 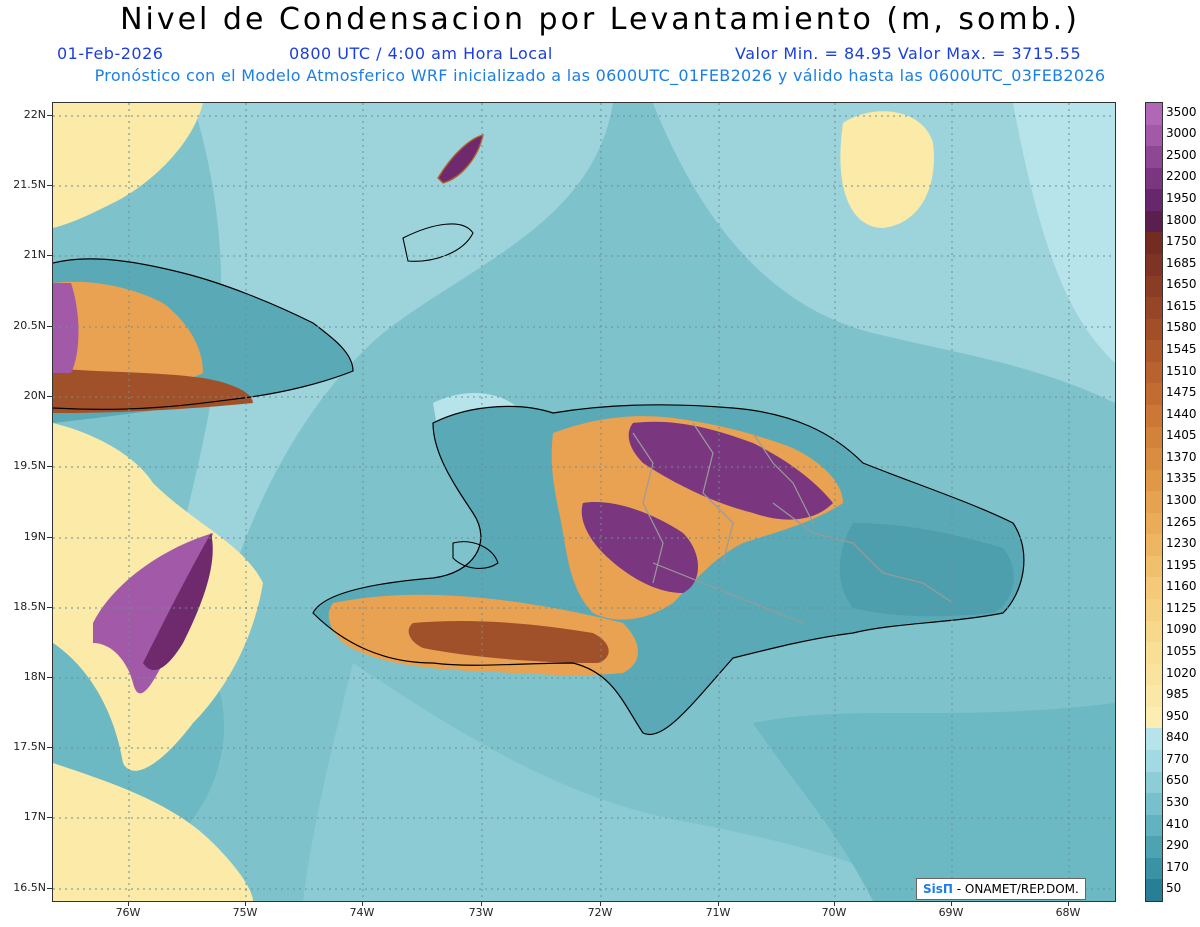 I want to click on lat-label: 18.5N, so click(x=29, y=606).